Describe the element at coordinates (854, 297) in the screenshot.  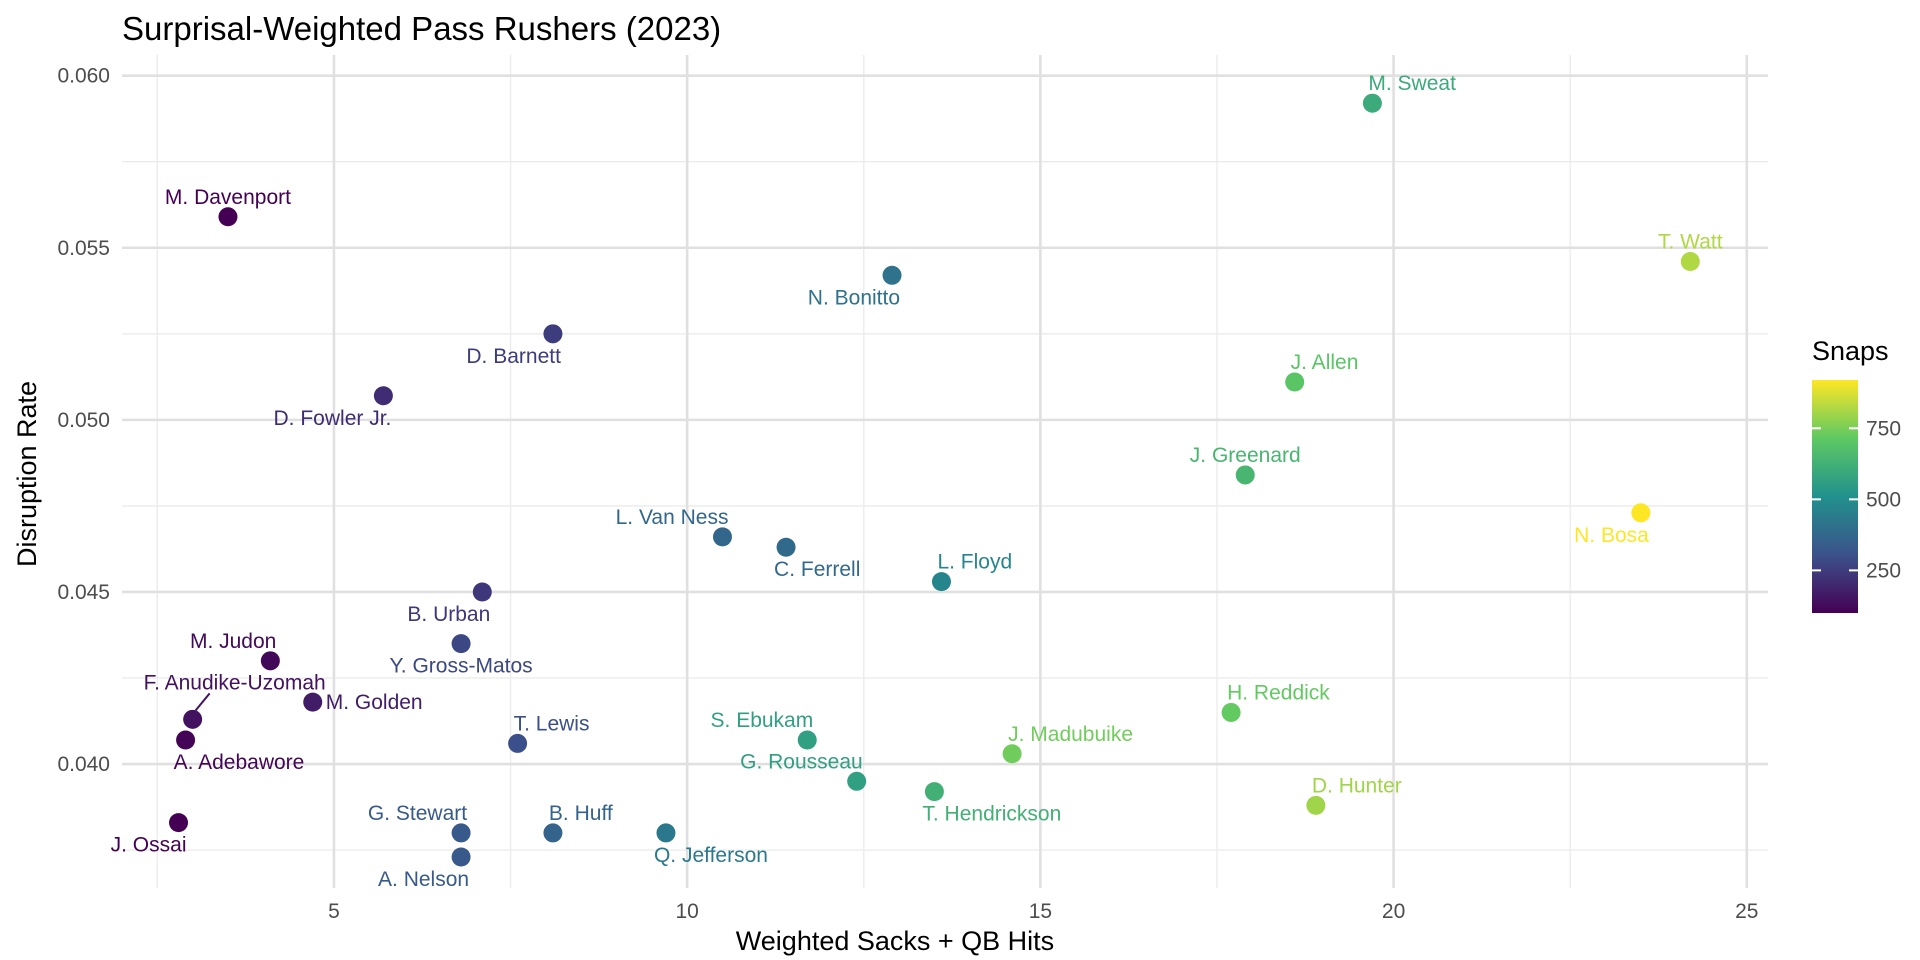
I see `point-label: N. Bonitto` at that location.